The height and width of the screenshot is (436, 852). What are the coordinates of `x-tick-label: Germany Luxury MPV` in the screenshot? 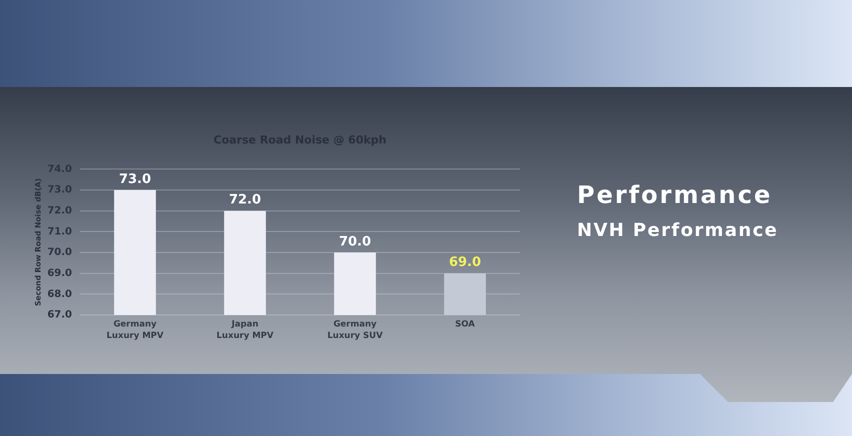 It's located at (135, 330).